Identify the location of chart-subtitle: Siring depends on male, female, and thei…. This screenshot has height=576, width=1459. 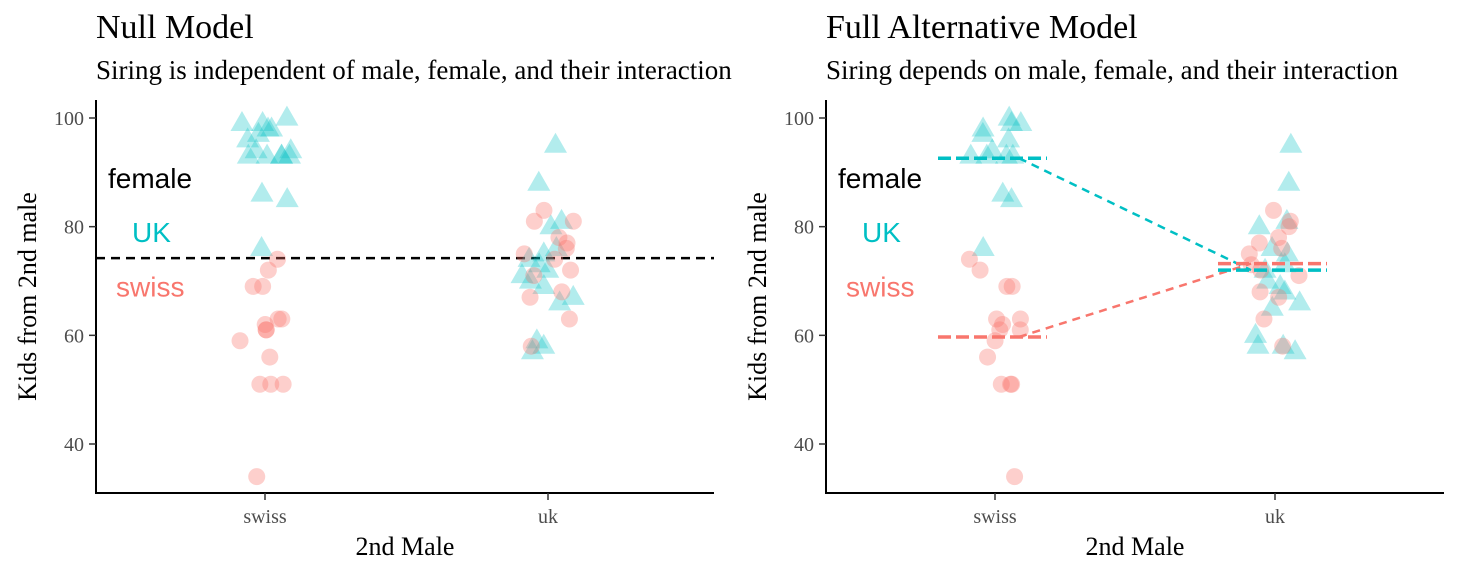
(1112, 70).